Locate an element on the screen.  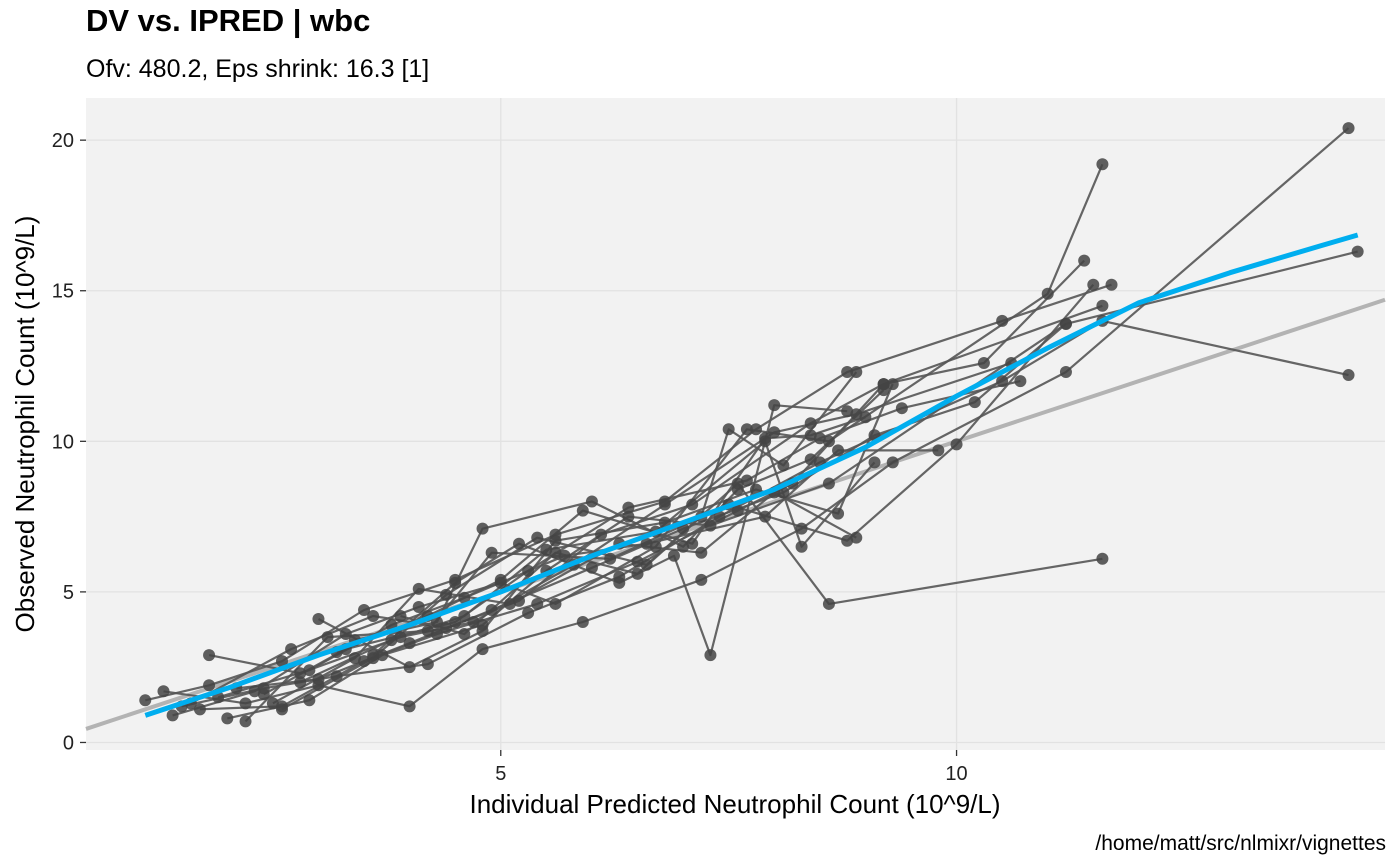
chart-subtitle: Ofv: 480.2, Eps shrink: 16.3 [1] is located at coordinates (257, 69).